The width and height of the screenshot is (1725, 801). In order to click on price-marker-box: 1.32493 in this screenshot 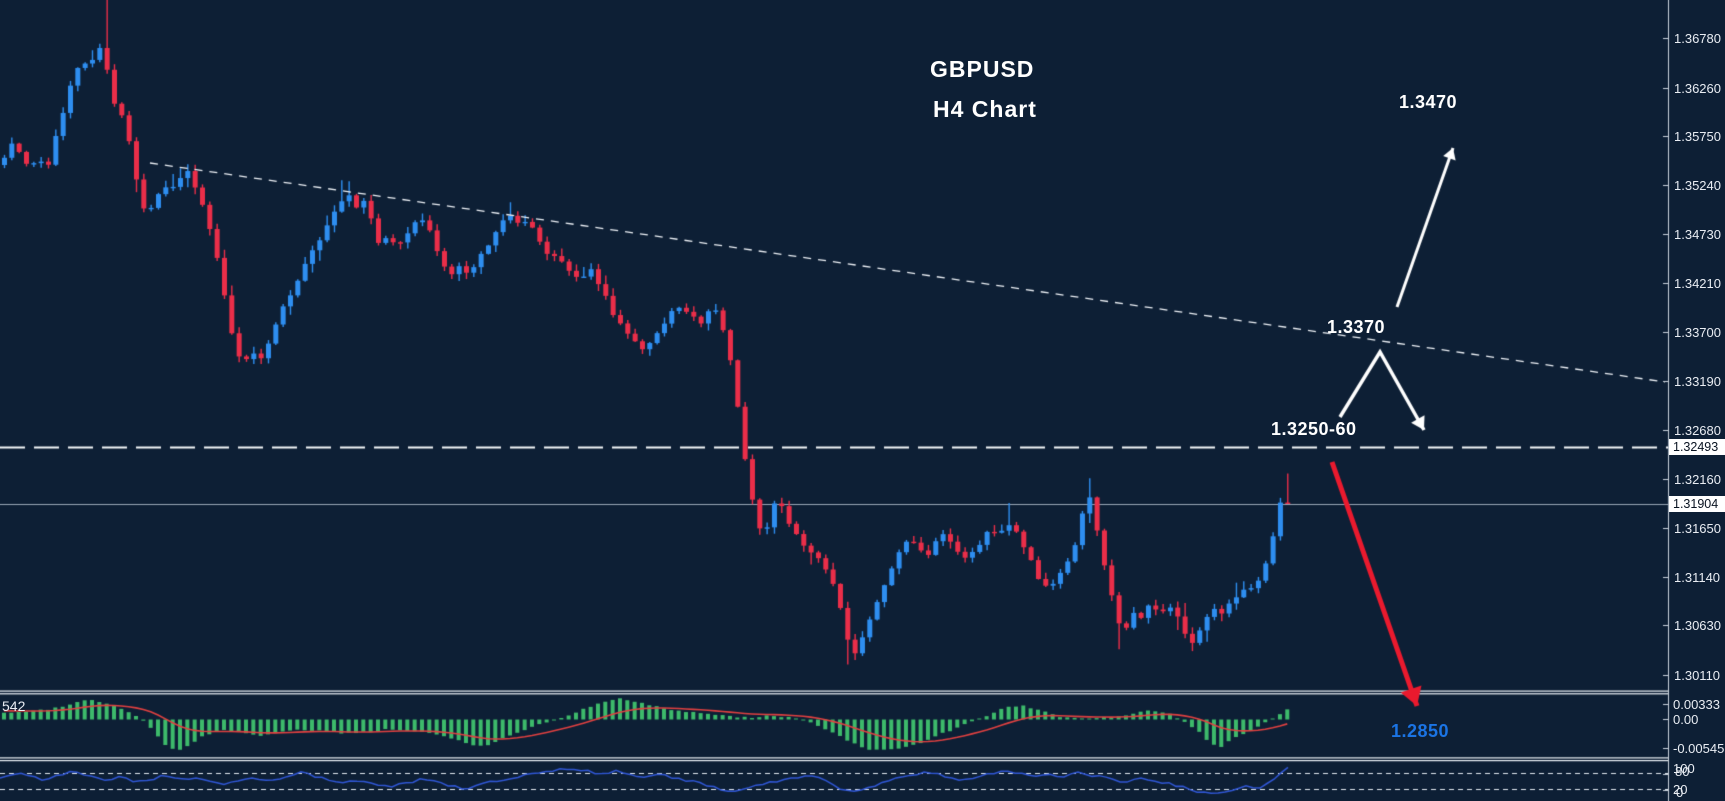, I will do `click(1697, 447)`.